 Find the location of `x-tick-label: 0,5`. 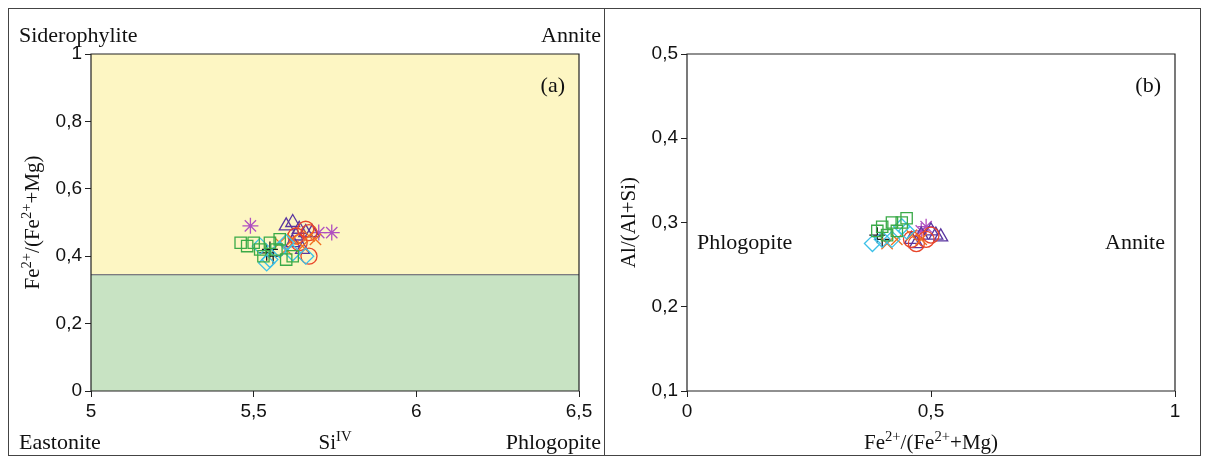

x-tick-label: 0,5 is located at coordinates (931, 410).